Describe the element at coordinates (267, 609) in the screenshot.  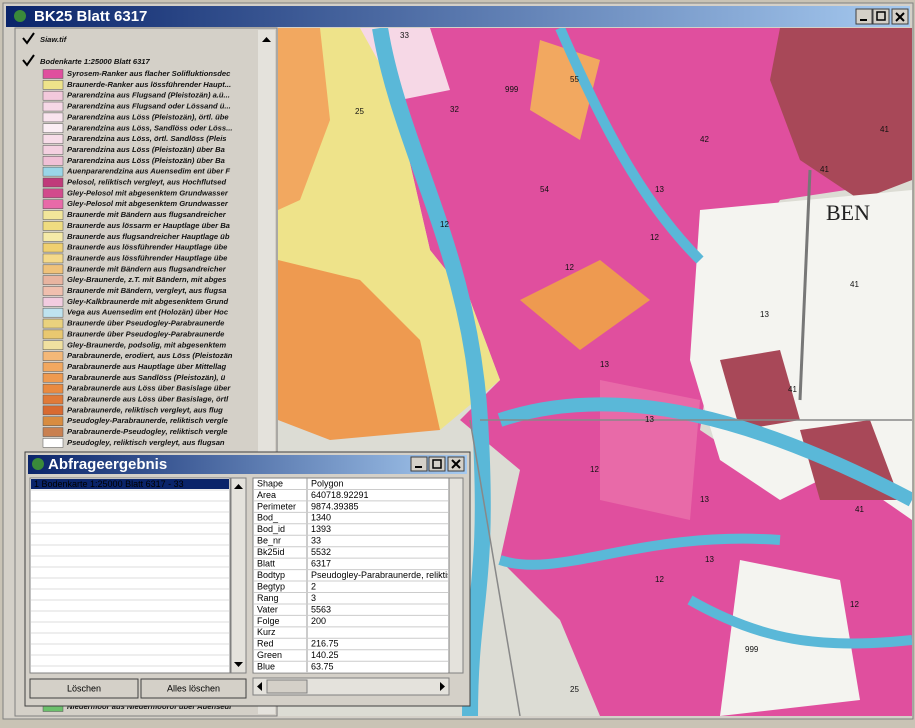
I see `attribute-key: Vater` at that location.